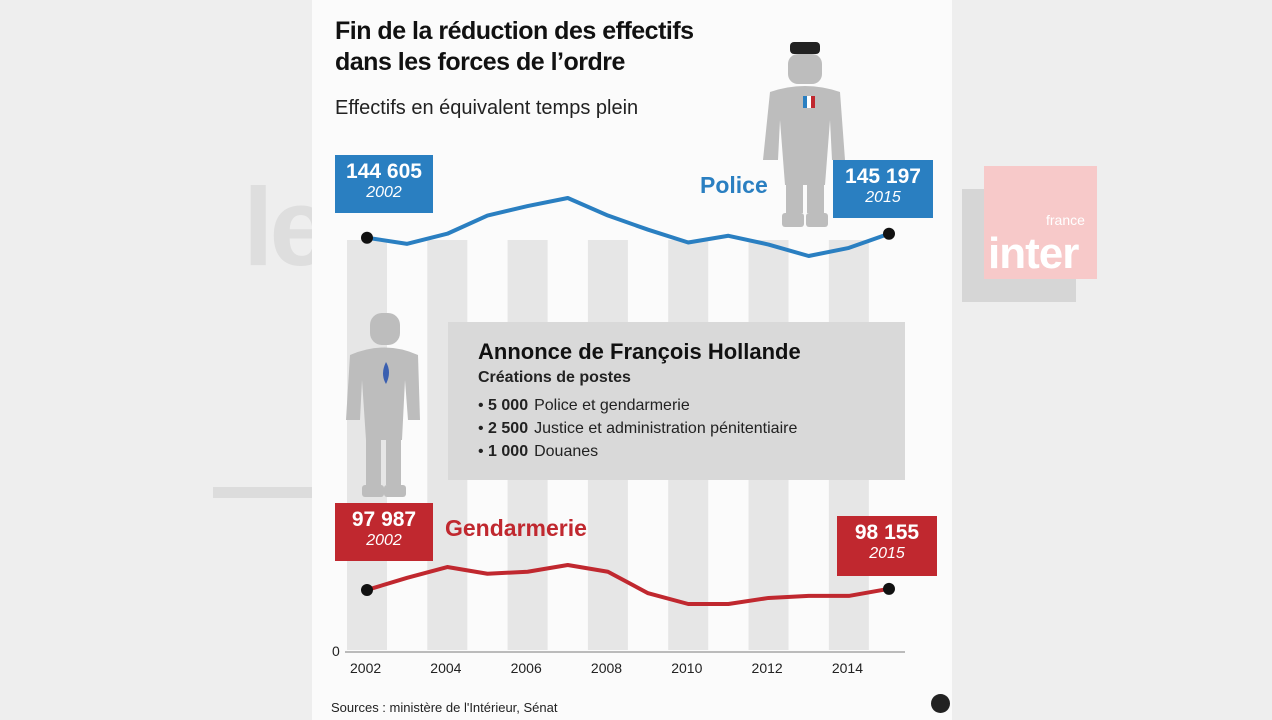 The image size is (1272, 720). Describe the element at coordinates (883, 176) in the screenshot. I see `police-end-value: 145 197` at that location.